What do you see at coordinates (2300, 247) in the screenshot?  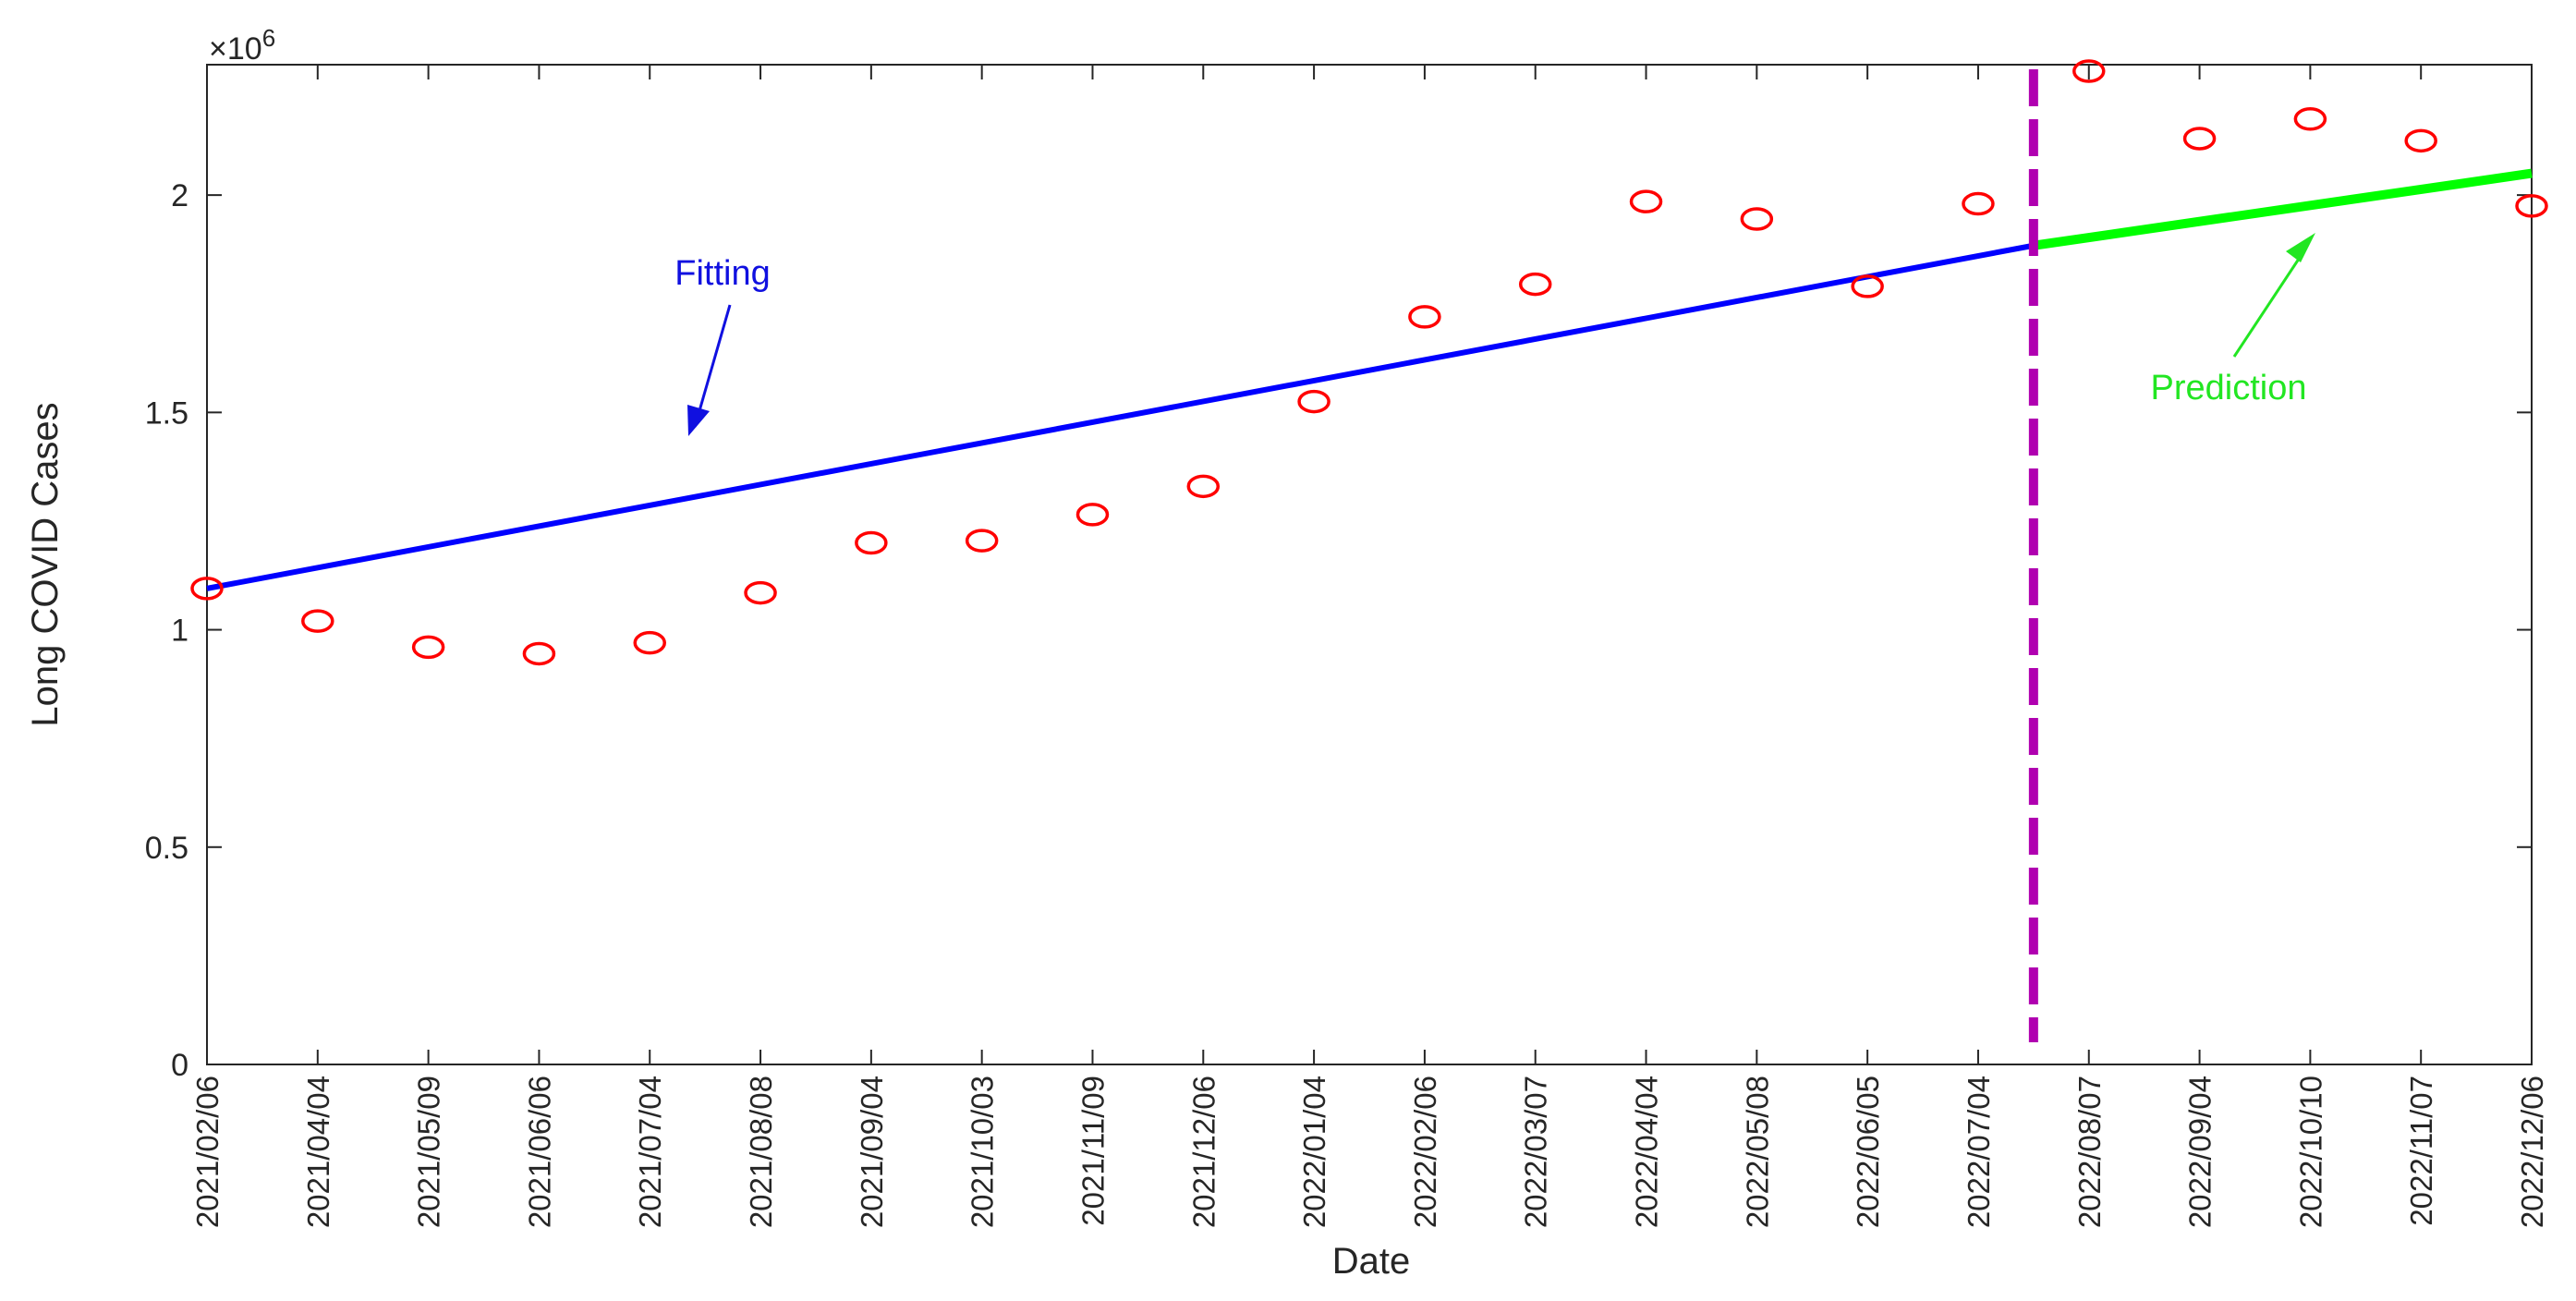 I see `prediction-arrowhead` at bounding box center [2300, 247].